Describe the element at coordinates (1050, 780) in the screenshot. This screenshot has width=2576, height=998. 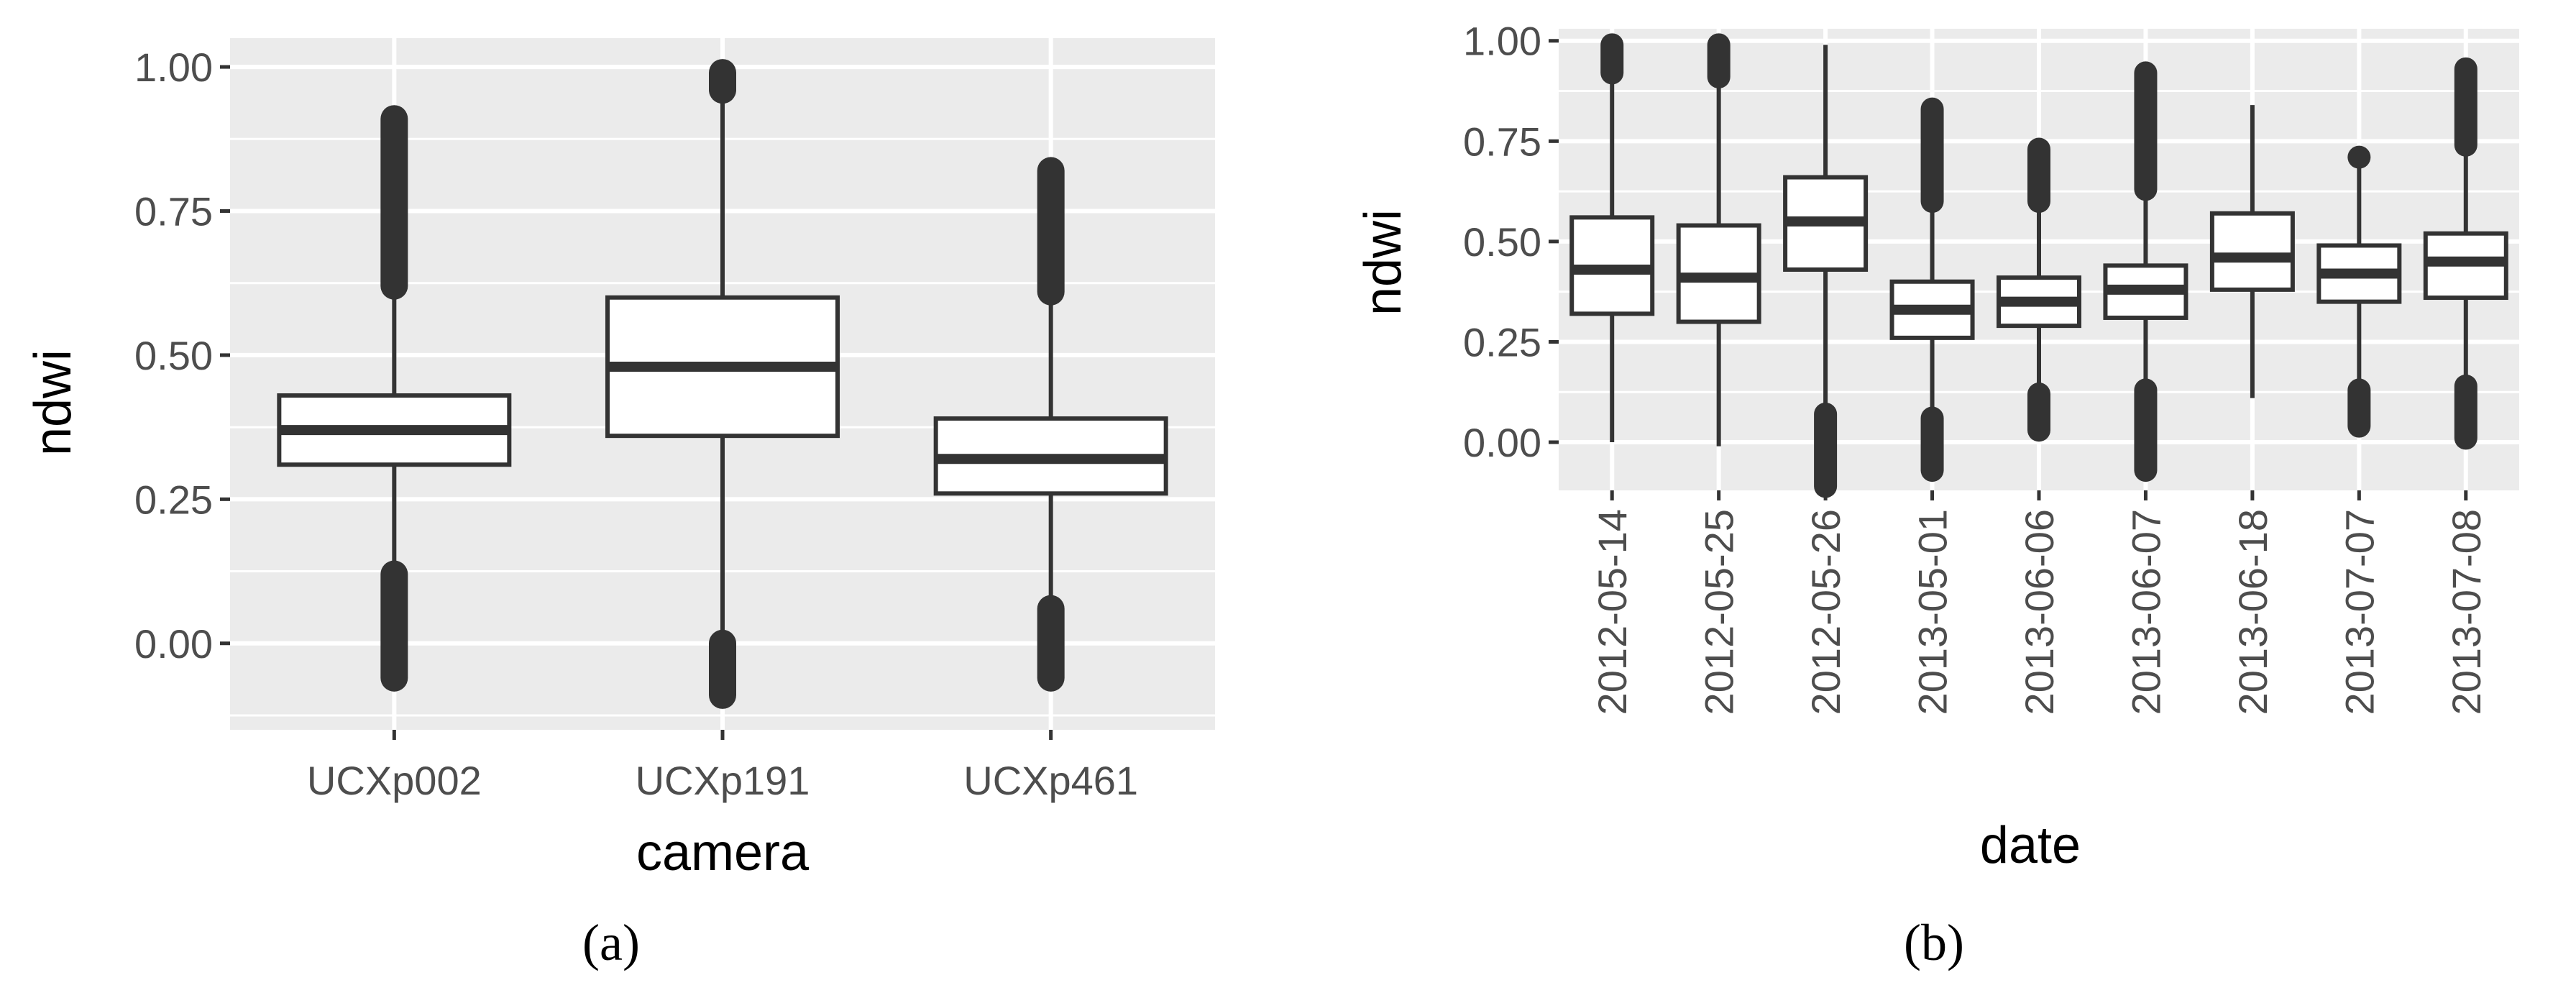
I see `x-tick-label: UCXp461` at that location.